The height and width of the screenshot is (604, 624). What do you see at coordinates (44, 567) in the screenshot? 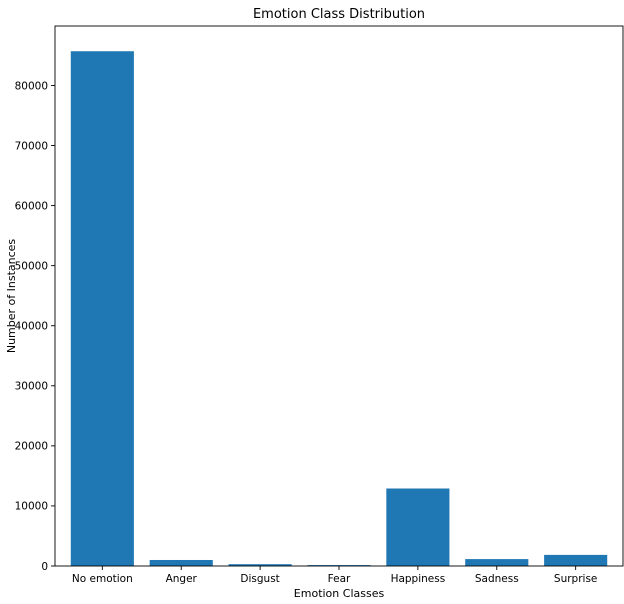
I see `y-tick-label: 0` at bounding box center [44, 567].